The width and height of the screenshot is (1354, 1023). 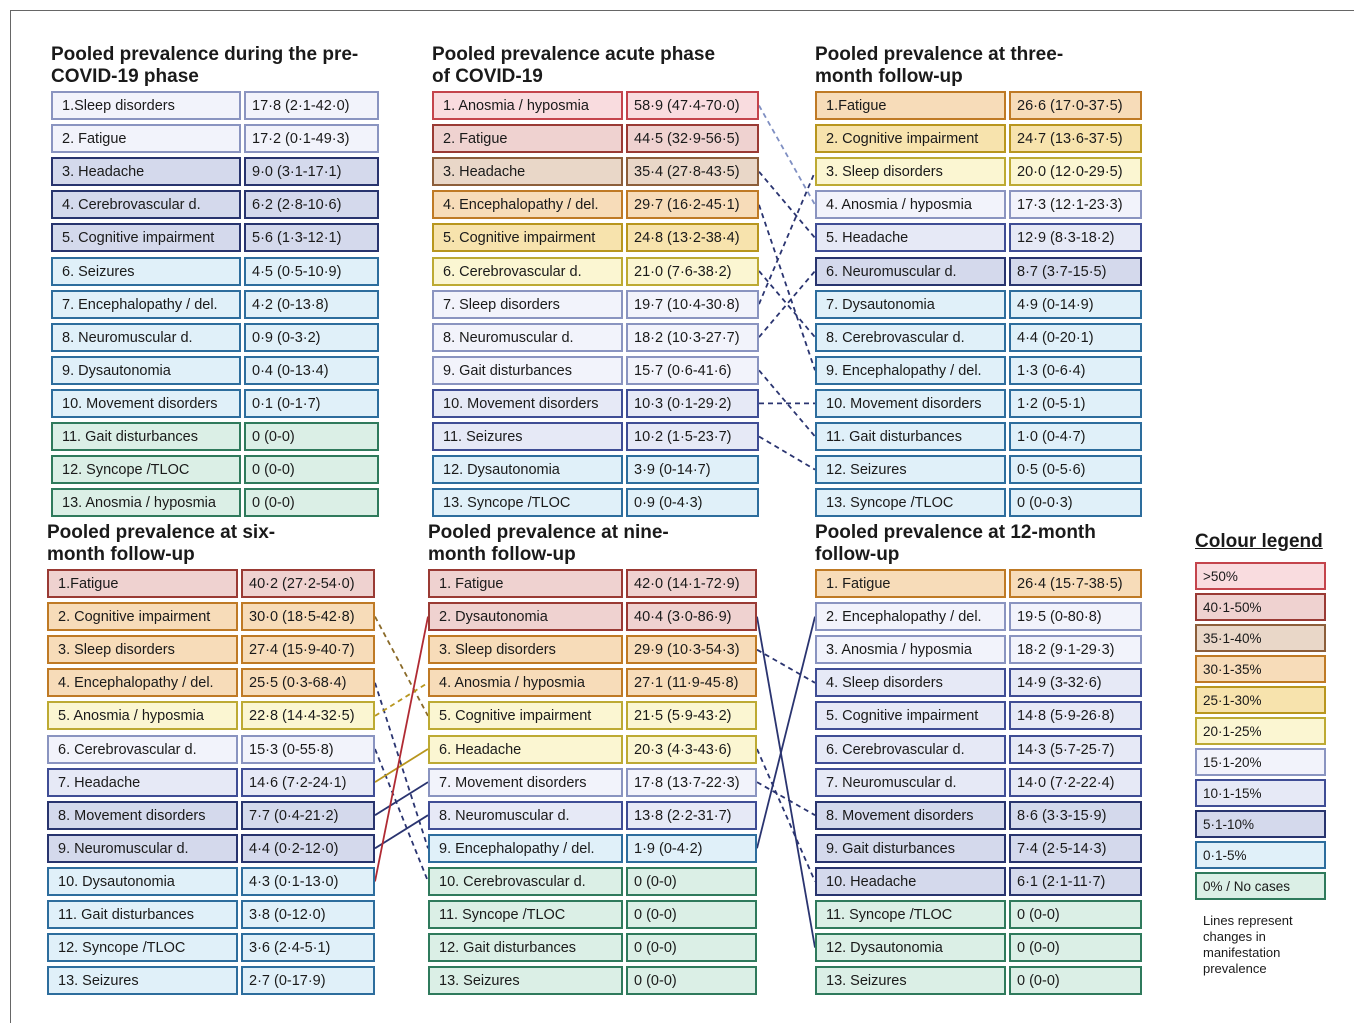 I want to click on prevalence-value: 12·9 (8·3-18·2), so click(x=1075, y=238).